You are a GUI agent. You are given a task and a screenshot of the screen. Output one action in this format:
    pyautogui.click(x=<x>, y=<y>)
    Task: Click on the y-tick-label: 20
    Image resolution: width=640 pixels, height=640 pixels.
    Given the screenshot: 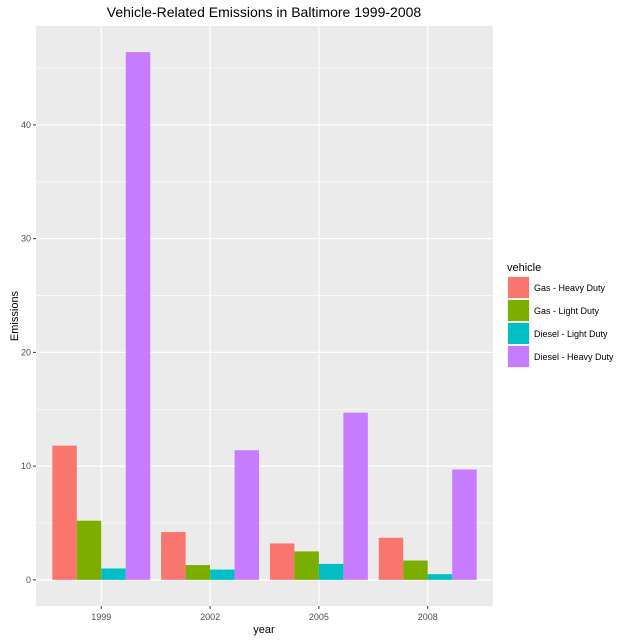 What is the action you would take?
    pyautogui.click(x=26, y=352)
    